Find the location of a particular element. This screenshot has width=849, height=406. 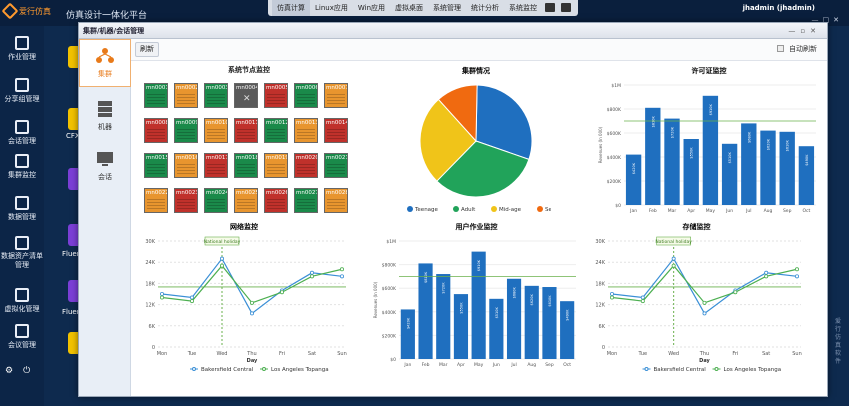

node-label: mn0027 is located at coordinates (307, 193).